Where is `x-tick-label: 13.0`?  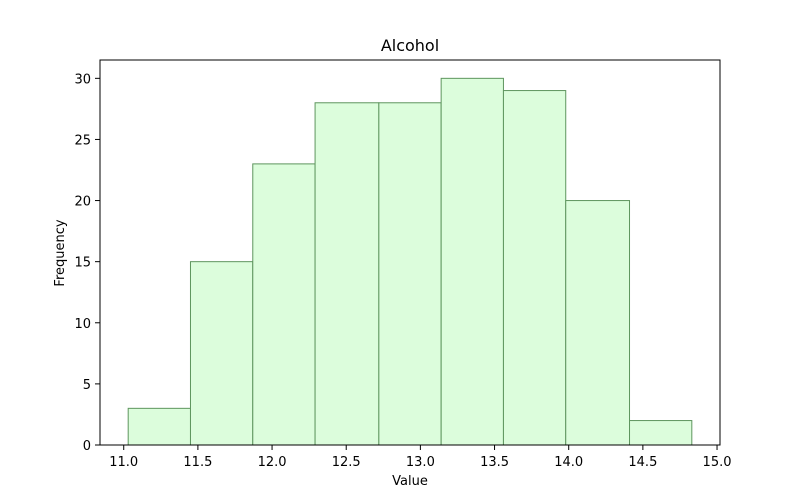
x-tick-label: 13.0 is located at coordinates (420, 462).